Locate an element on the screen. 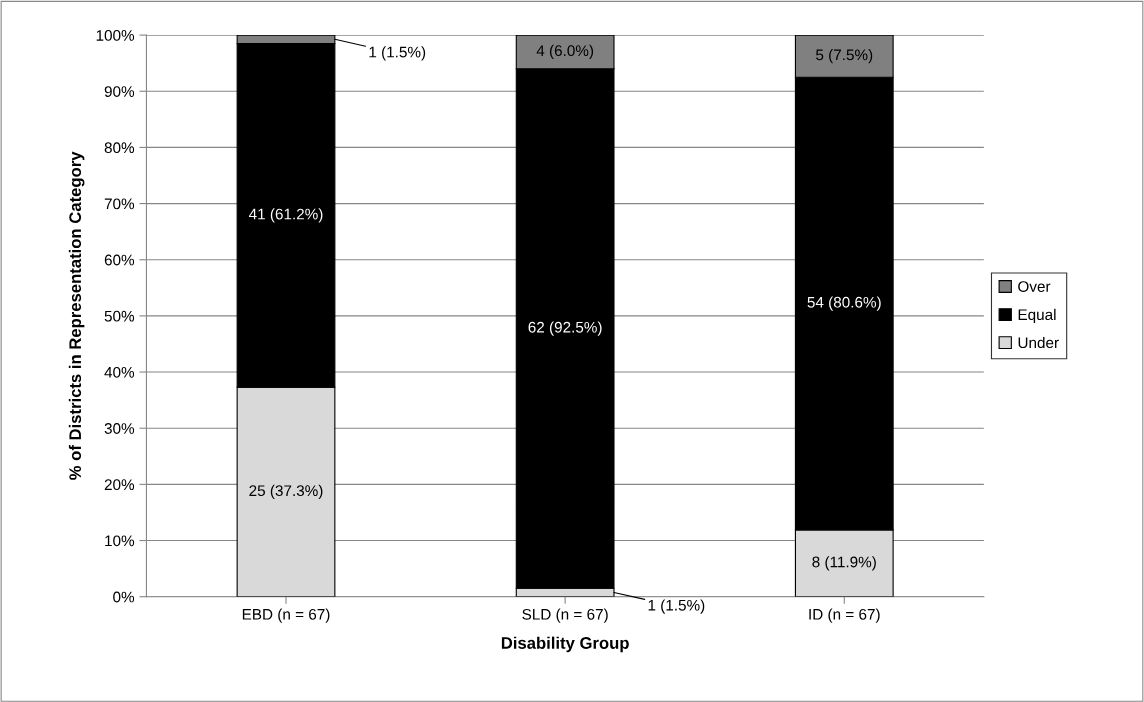  legend-label: Under is located at coordinates (1038, 342).